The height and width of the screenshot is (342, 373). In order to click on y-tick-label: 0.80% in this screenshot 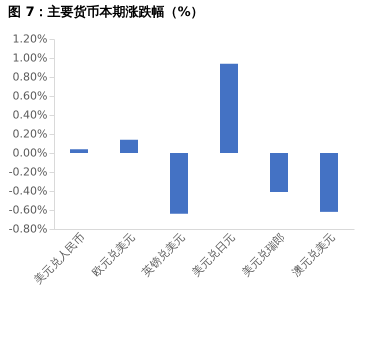, I will do `click(30, 77)`.